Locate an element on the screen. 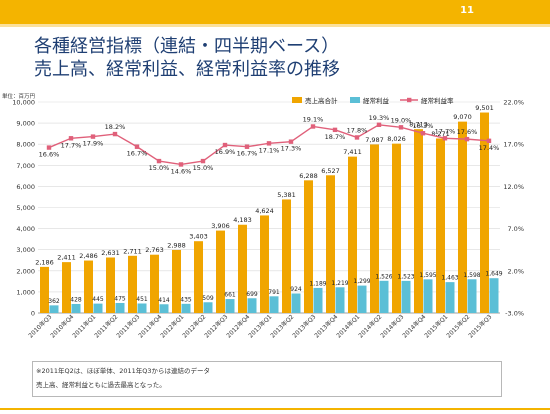 The width and height of the screenshot is (550, 414). revenue-label: 4,624 is located at coordinates (264, 211).